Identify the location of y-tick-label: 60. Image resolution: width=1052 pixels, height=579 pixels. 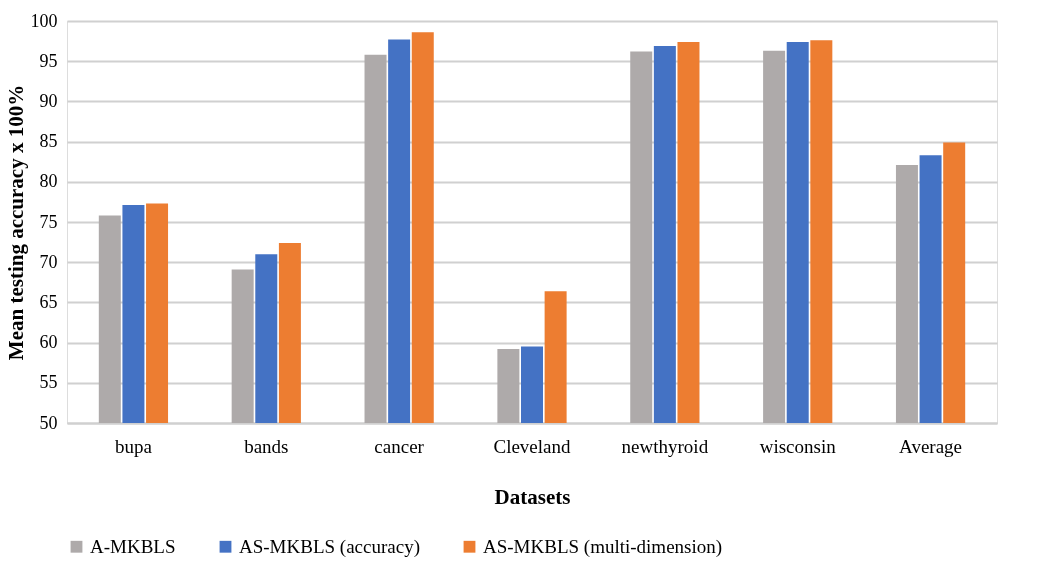
(48, 342).